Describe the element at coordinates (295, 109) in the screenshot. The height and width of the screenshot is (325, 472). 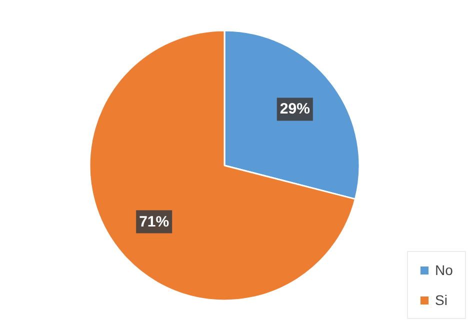
I see `data-label: 29%` at that location.